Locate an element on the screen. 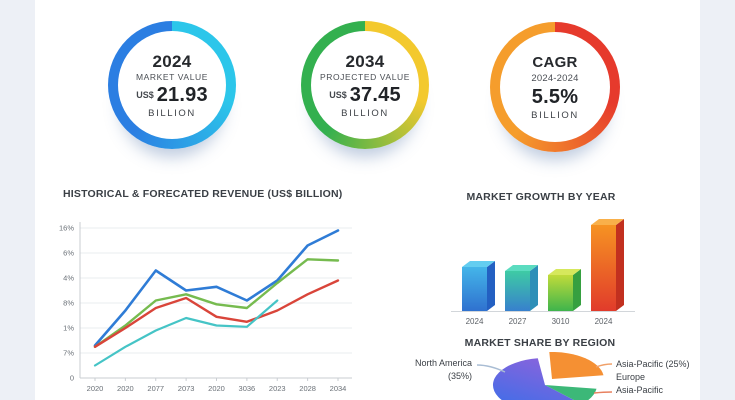 This screenshot has height=400, width=735. line-series-red is located at coordinates (216, 314).